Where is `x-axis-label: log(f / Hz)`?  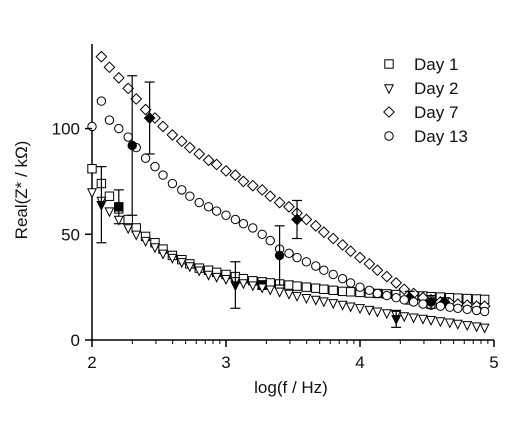
x-axis-label: log(f / Hz) is located at coordinates (291, 387).